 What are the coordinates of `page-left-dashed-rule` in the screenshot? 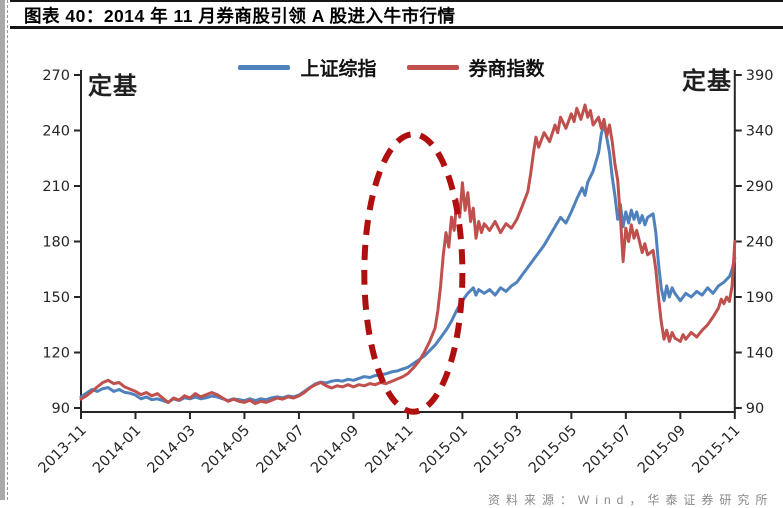 It's located at (7, 250).